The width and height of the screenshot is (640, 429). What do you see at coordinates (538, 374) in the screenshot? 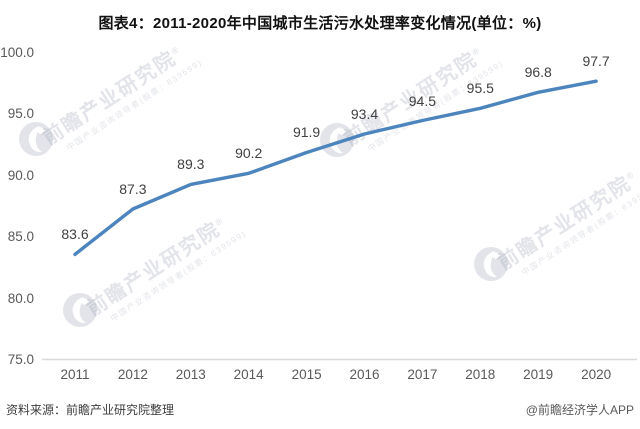
I see `x-axis-tick-label: 2019` at bounding box center [538, 374].